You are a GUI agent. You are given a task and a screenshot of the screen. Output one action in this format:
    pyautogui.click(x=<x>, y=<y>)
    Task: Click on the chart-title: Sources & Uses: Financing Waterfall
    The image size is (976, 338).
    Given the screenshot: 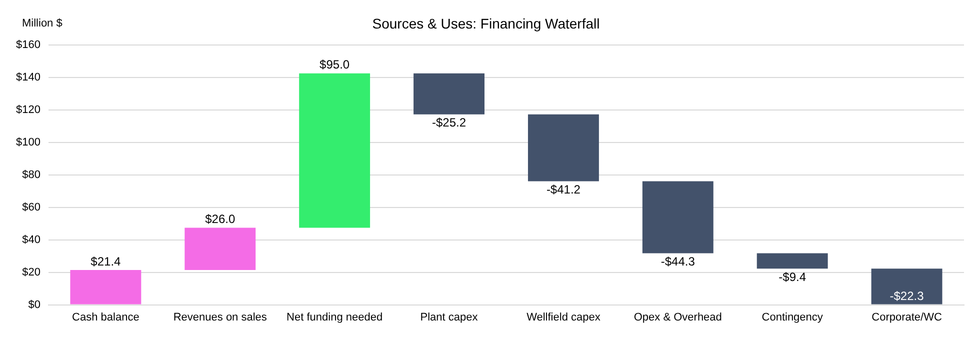 What is the action you would take?
    pyautogui.click(x=486, y=23)
    